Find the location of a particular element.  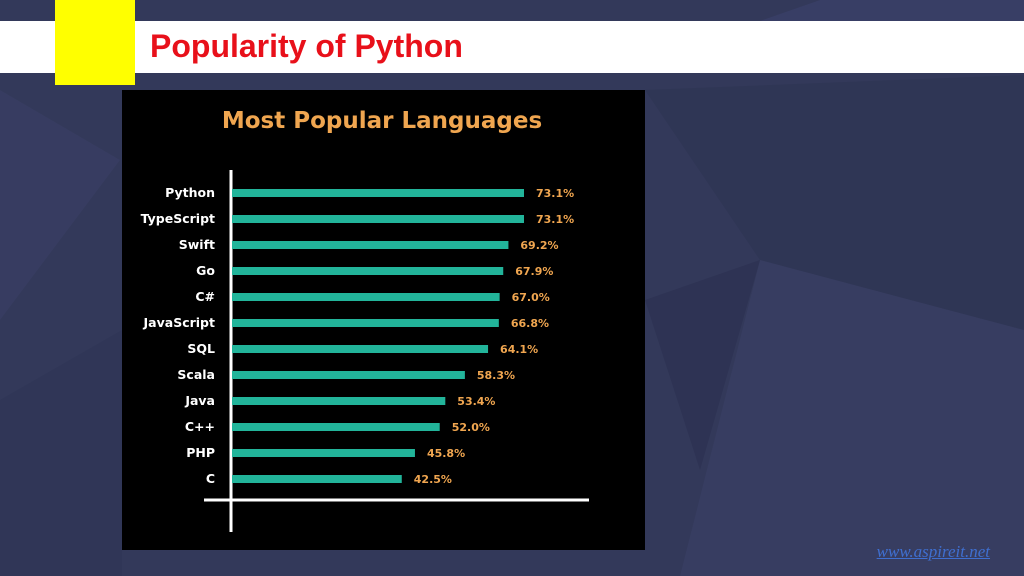

category-label: SQL is located at coordinates (201, 348).